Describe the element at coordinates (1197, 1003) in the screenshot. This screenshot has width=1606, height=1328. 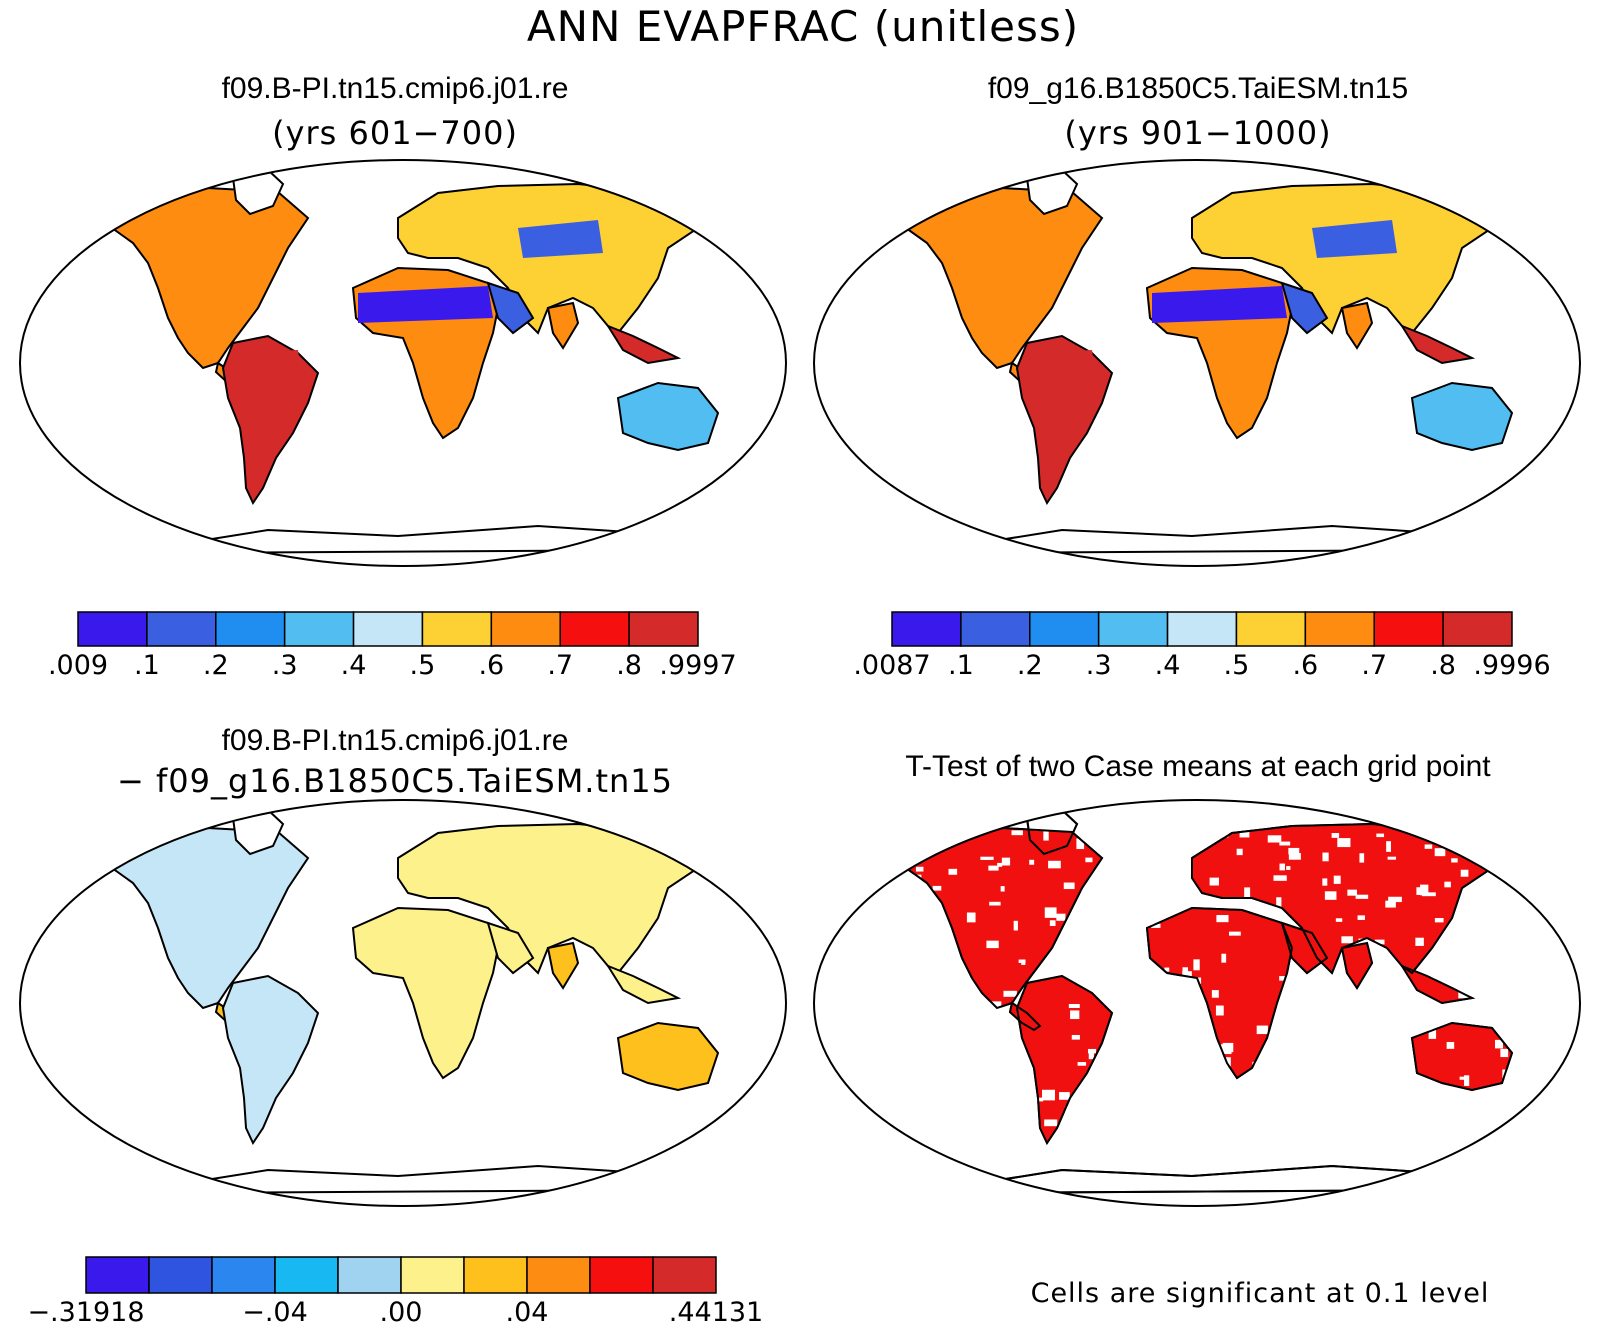
I see `map-panel-ttest` at that location.